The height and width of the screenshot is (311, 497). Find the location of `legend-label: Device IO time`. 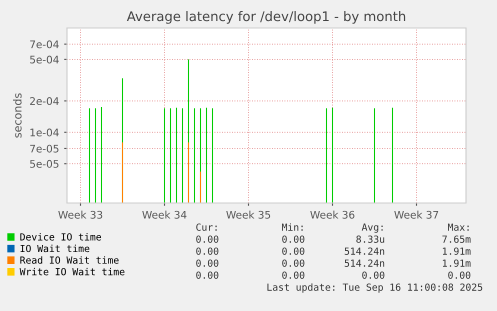

legend-label: Device IO time is located at coordinates (61, 237).